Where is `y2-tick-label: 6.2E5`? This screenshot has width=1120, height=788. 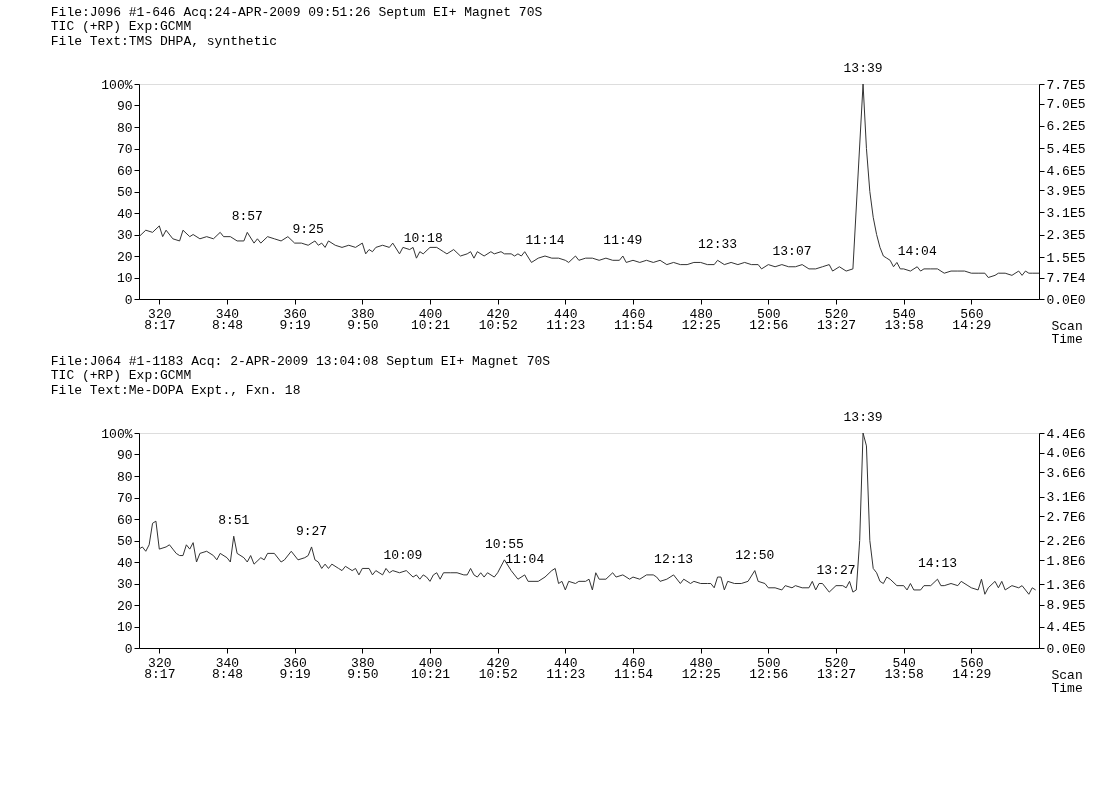
y2-tick-label: 6.2E5 is located at coordinates (1066, 127).